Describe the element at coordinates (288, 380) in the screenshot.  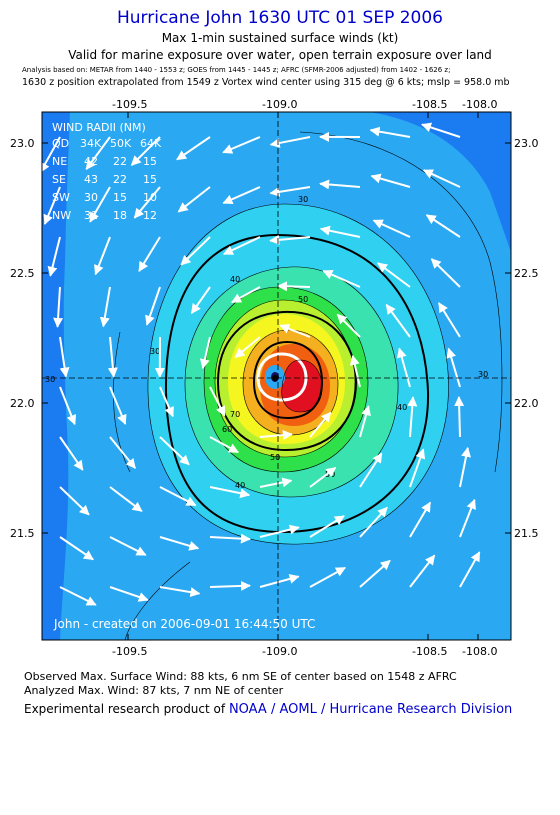
I see `radius-64kt-line` at that location.